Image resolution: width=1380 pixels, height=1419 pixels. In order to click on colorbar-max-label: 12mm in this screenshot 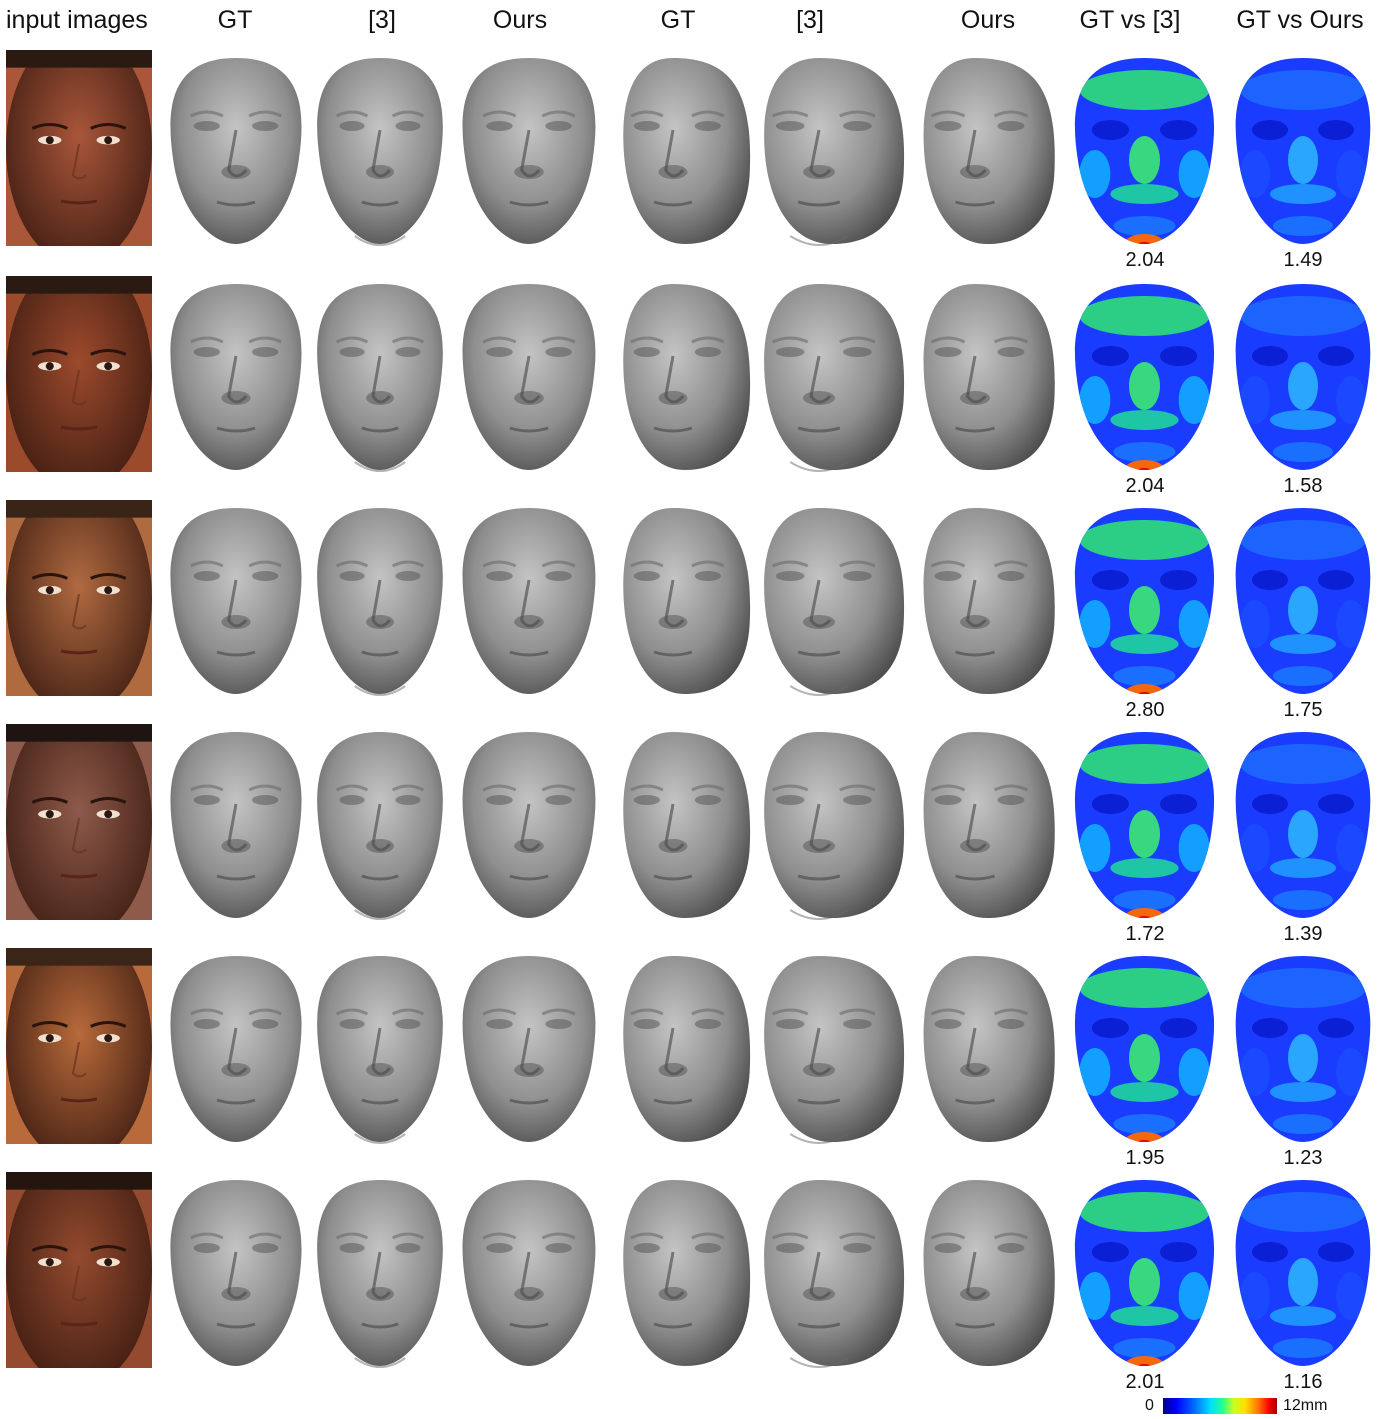, I will do `click(1305, 1405)`.